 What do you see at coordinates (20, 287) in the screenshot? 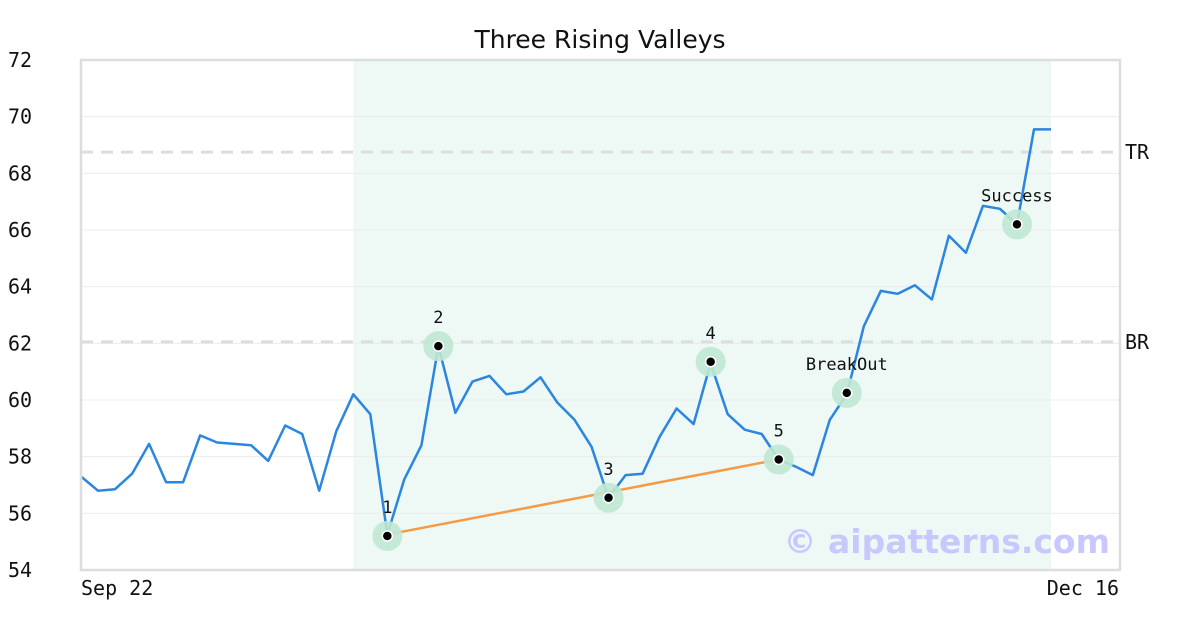
I see `y-tick-label: 64` at bounding box center [20, 287].